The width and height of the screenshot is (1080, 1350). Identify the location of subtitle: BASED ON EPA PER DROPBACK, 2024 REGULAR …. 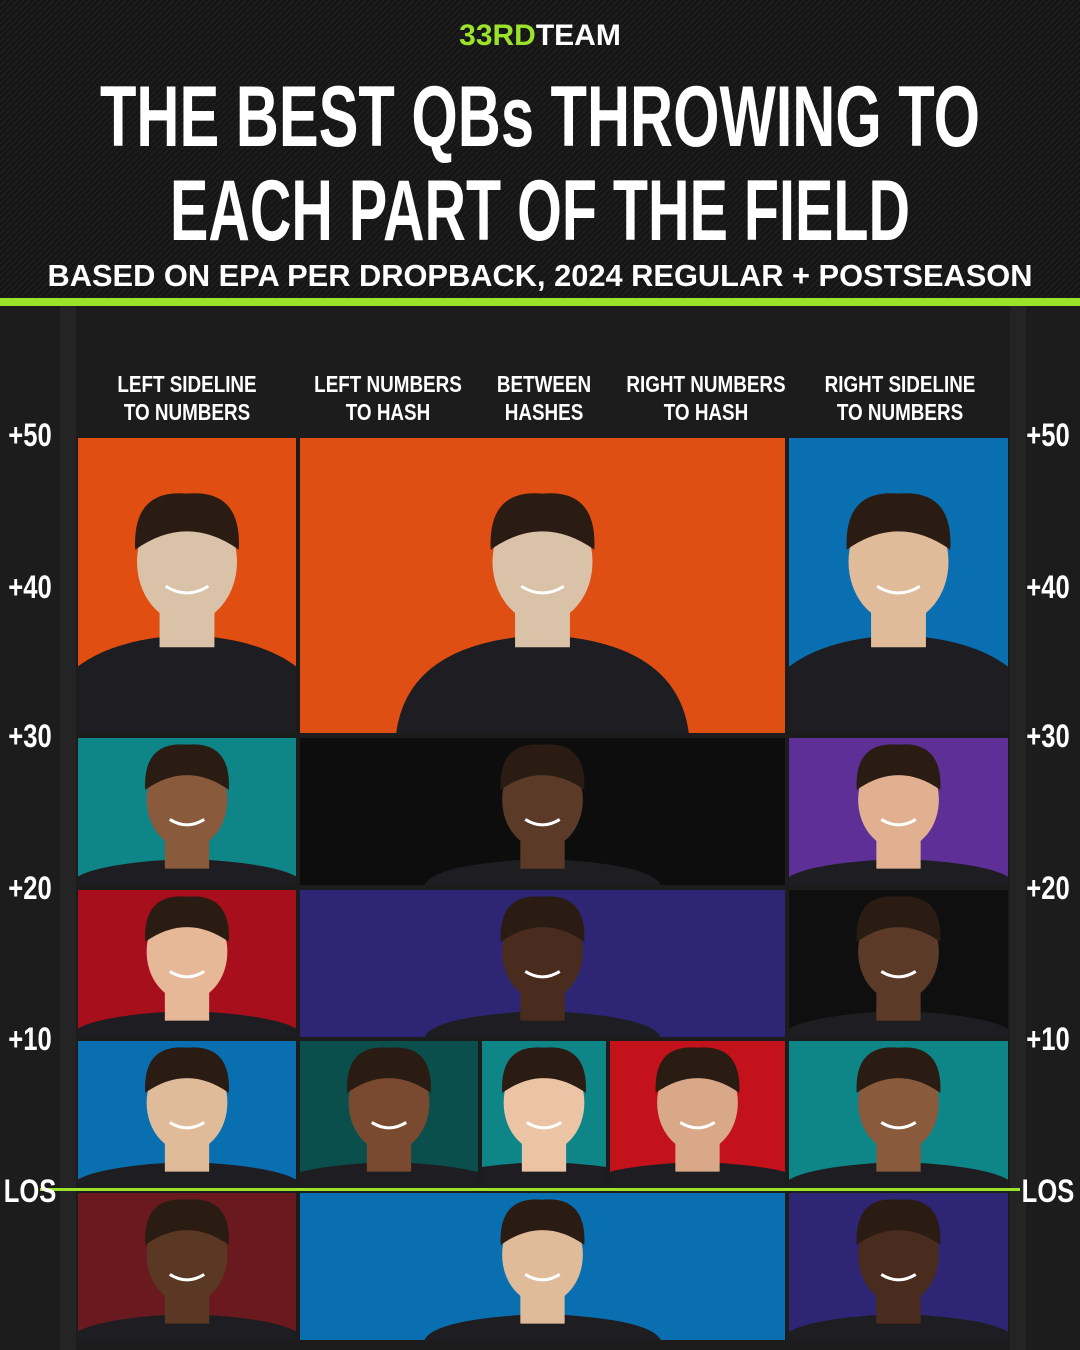
(540, 275).